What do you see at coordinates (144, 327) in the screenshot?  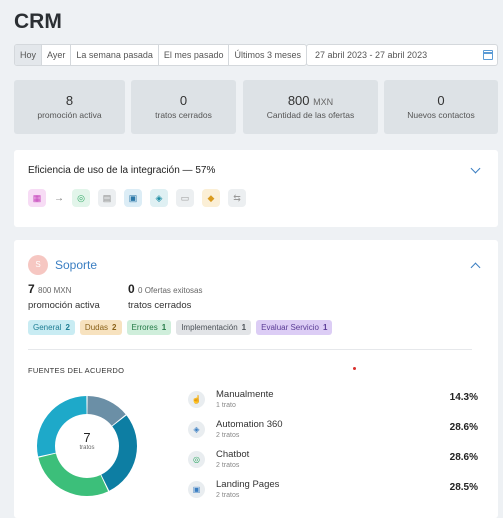 I see `tag-label: Errores` at bounding box center [144, 327].